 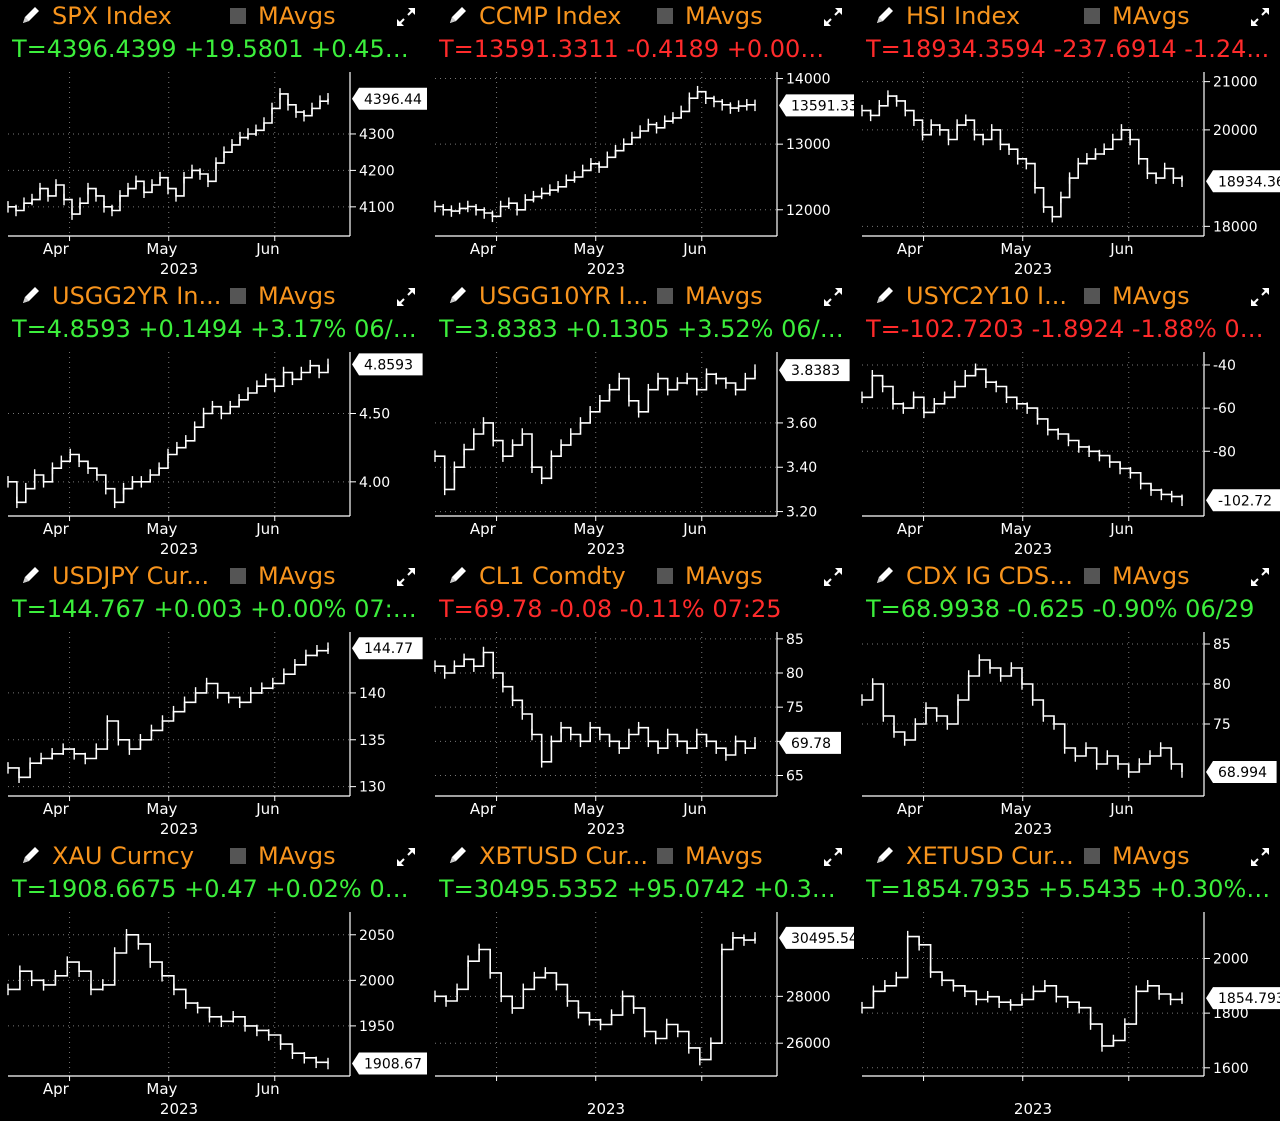 What do you see at coordinates (123, 856) in the screenshot?
I see `ticker-label: XAU Curncy` at bounding box center [123, 856].